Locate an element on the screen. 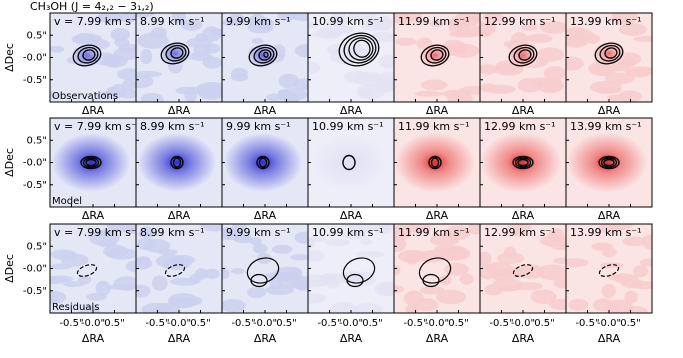 Image resolution: width=683 pixels, height=358 pixels. channel-label: v = 7.99 km s⁻¹ is located at coordinates (97, 232).